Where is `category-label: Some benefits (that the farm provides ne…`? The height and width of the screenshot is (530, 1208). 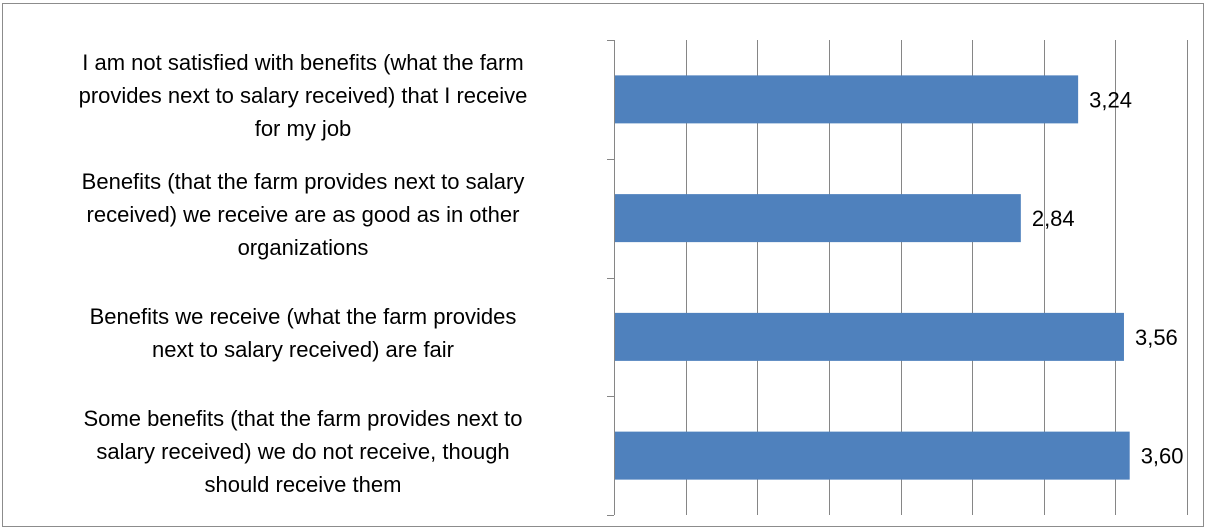
category-label: Some benefits (that the farm provides ne… is located at coordinates (303, 451).